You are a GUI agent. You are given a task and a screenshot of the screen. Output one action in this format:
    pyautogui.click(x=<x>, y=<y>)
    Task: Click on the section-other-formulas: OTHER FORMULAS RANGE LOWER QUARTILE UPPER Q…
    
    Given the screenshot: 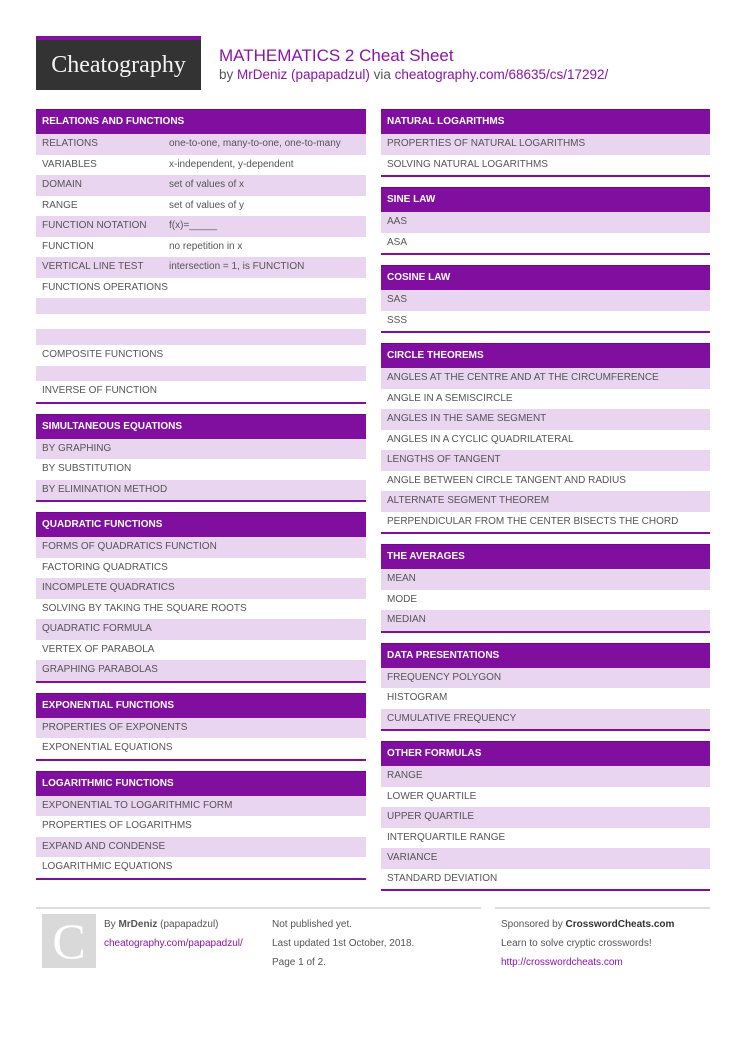 What is the action you would take?
    pyautogui.click(x=545, y=816)
    